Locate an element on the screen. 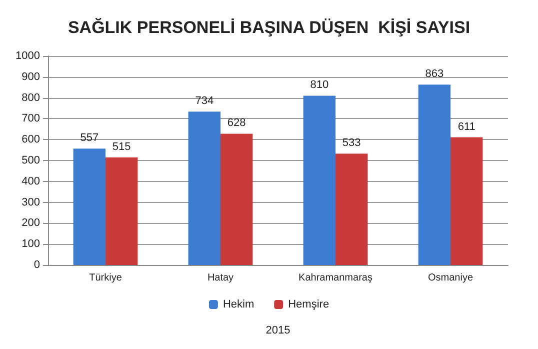  x-tick-label: Türkiye is located at coordinates (105, 278).